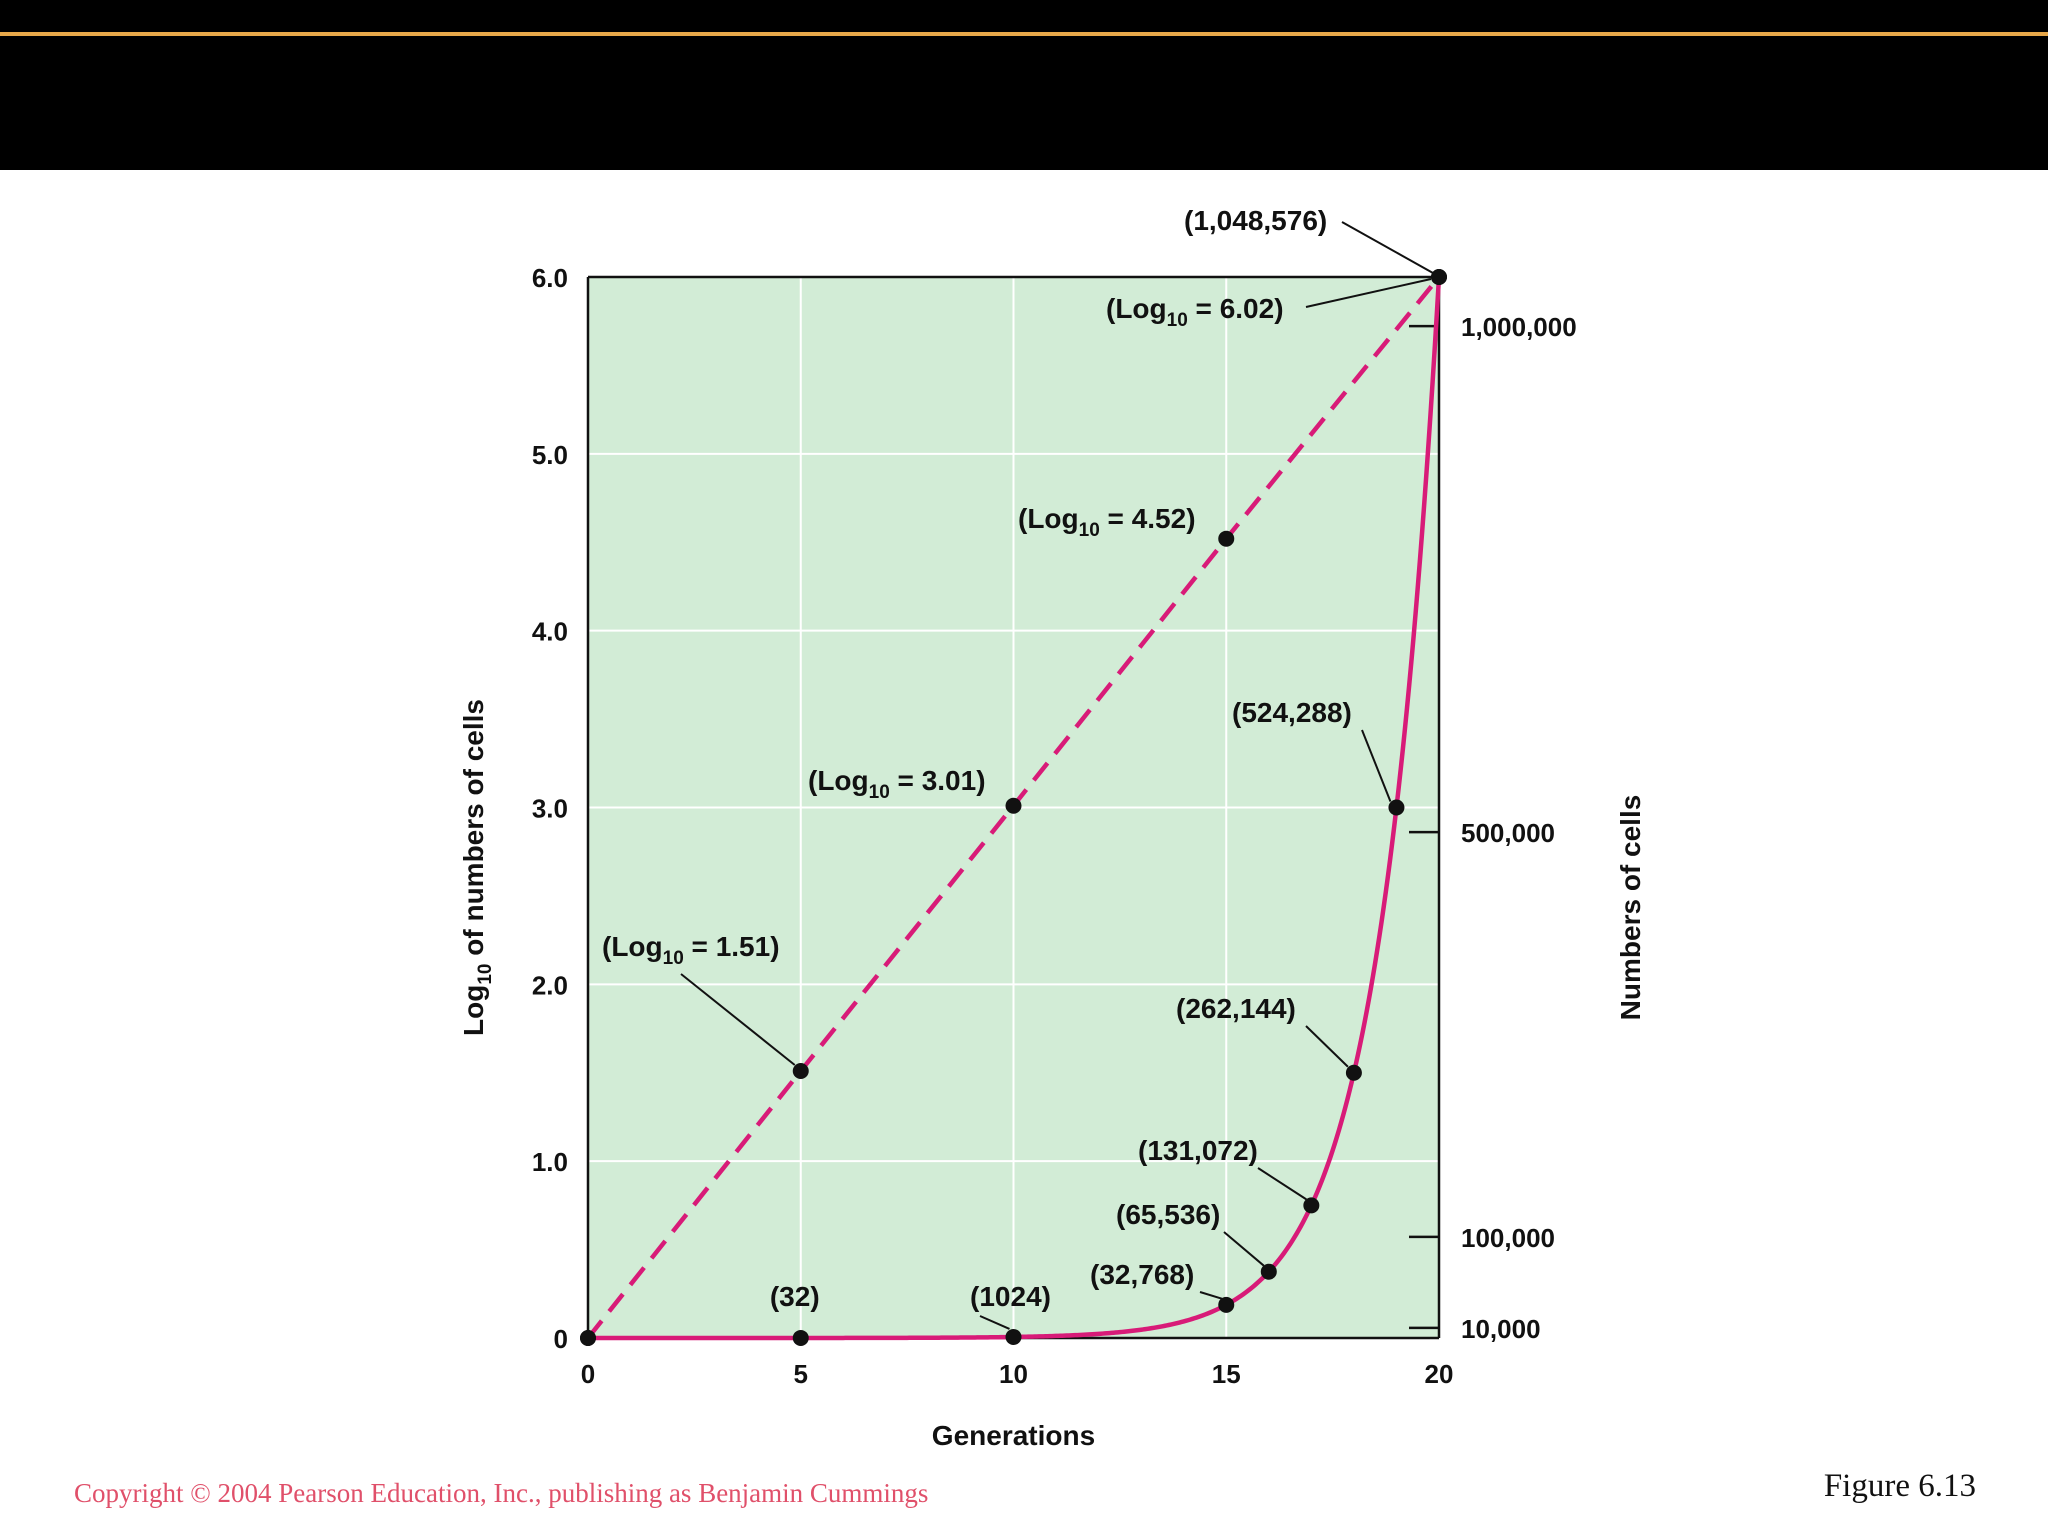  I want to click on arithmetic-point-label: (65,536), so click(1168, 1214).